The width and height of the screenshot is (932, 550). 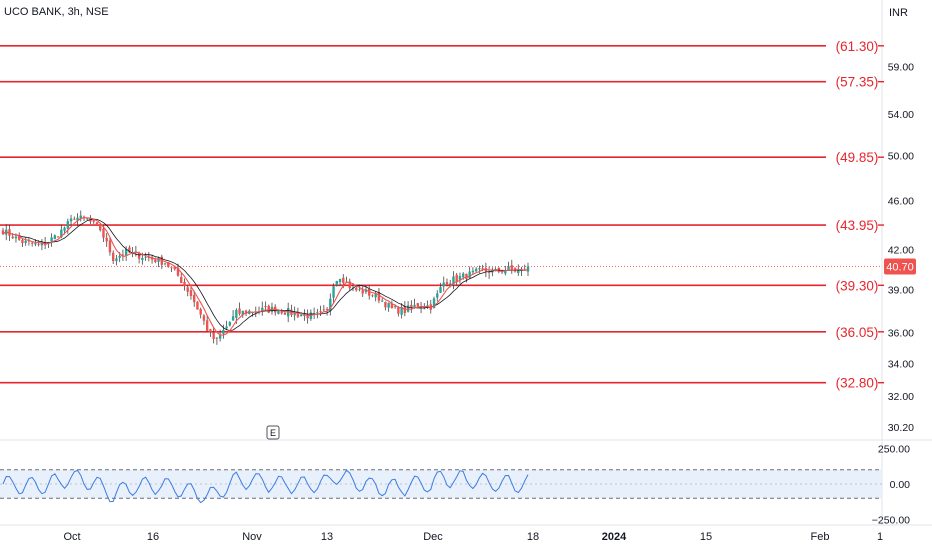 What do you see at coordinates (894, 449) in the screenshot?
I see `oscillator-tick-0: 250.00` at bounding box center [894, 449].